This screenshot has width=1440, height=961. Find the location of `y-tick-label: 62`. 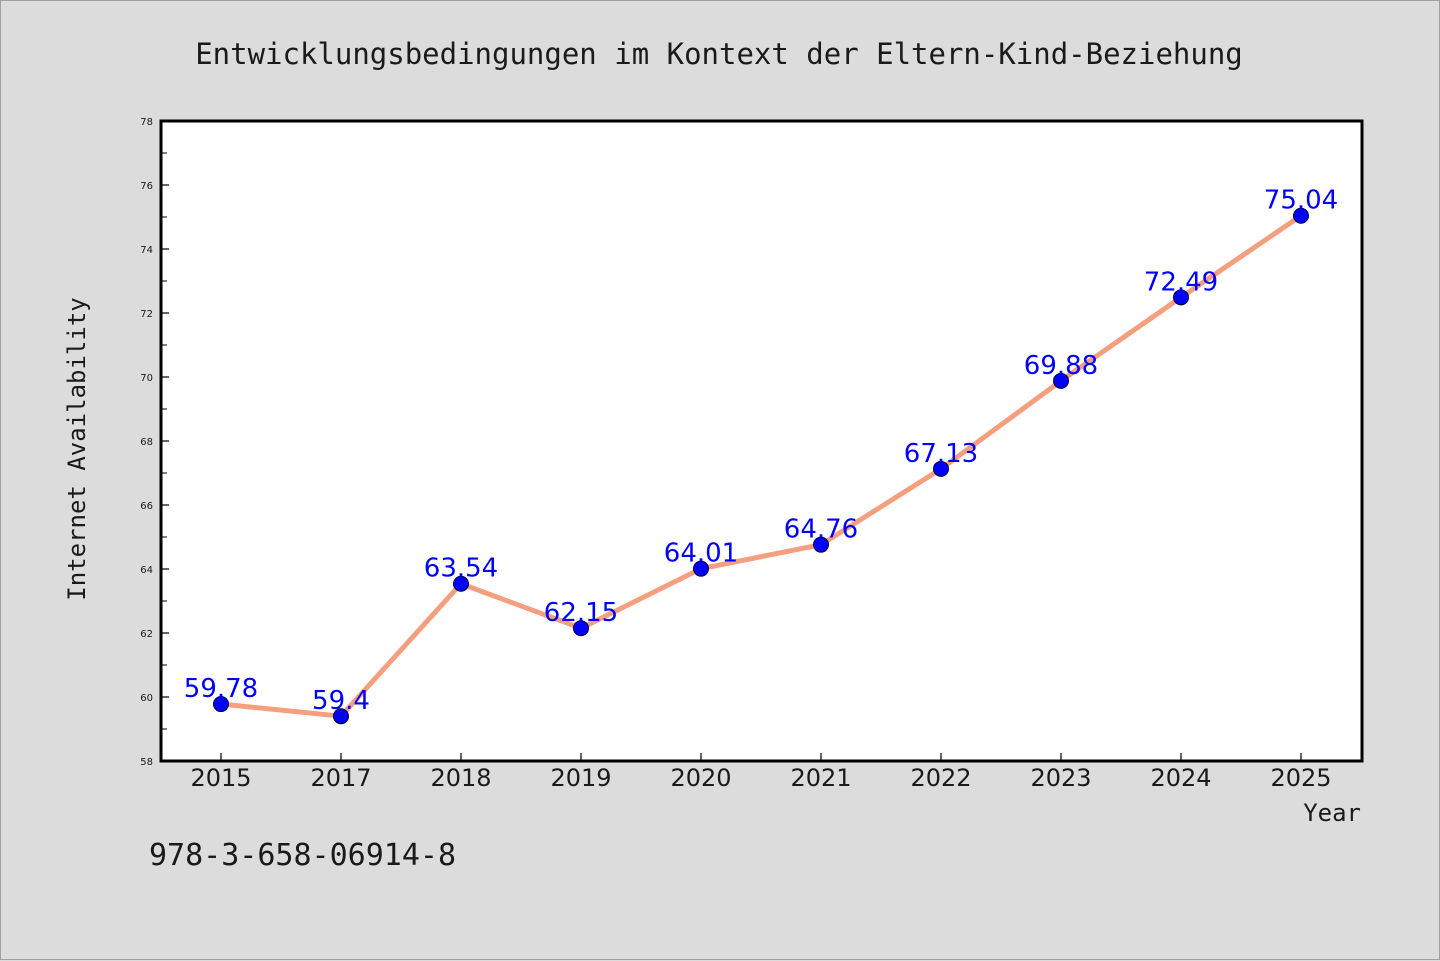

y-tick-label: 62 is located at coordinates (146, 634).